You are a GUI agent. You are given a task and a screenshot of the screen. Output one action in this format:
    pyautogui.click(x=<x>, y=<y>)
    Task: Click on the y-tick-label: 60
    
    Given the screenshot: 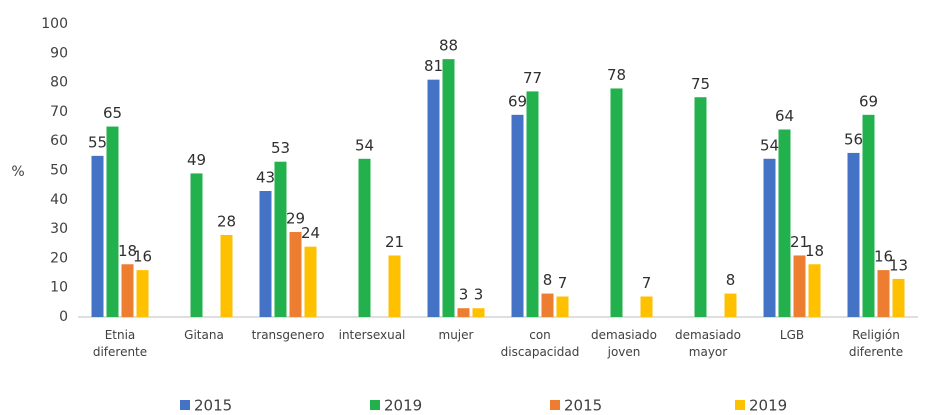 What is the action you would take?
    pyautogui.click(x=59, y=141)
    